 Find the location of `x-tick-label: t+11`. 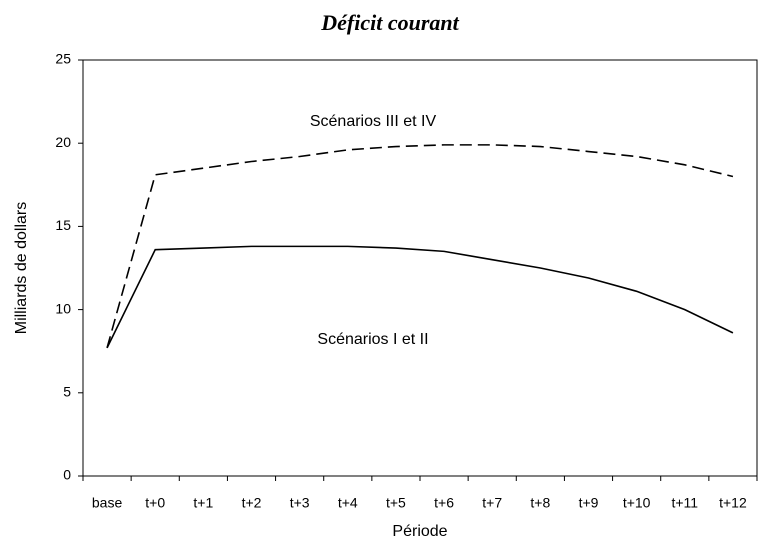

x-tick-label: t+11 is located at coordinates (684, 503).